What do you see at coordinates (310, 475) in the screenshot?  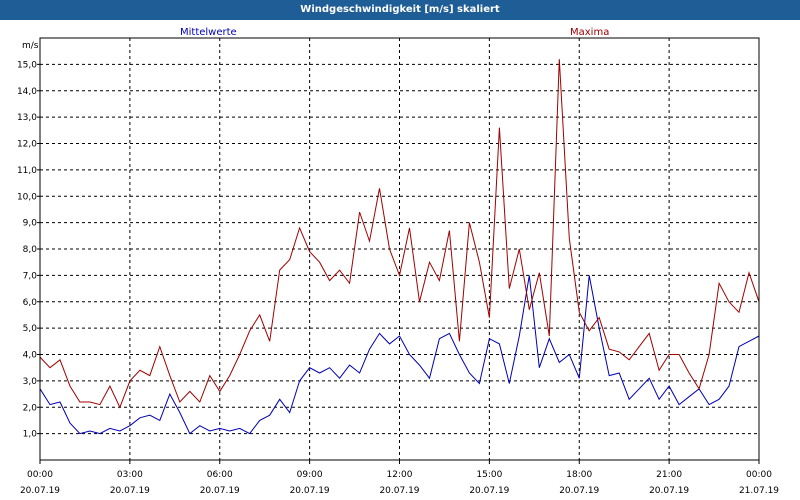 I see `x-tick-time: 09:00` at bounding box center [310, 475].